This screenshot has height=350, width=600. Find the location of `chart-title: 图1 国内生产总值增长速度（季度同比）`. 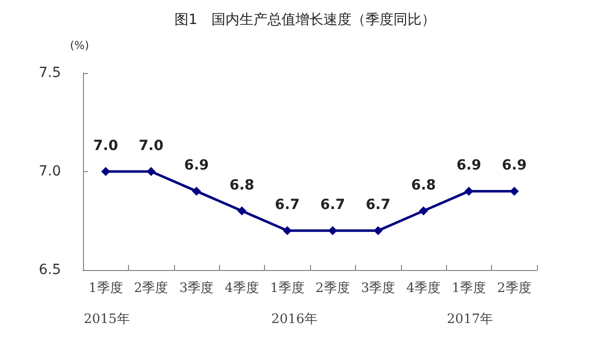

chart-title: 图1 国内生产总值增长速度（季度同比） is located at coordinates (305, 20).